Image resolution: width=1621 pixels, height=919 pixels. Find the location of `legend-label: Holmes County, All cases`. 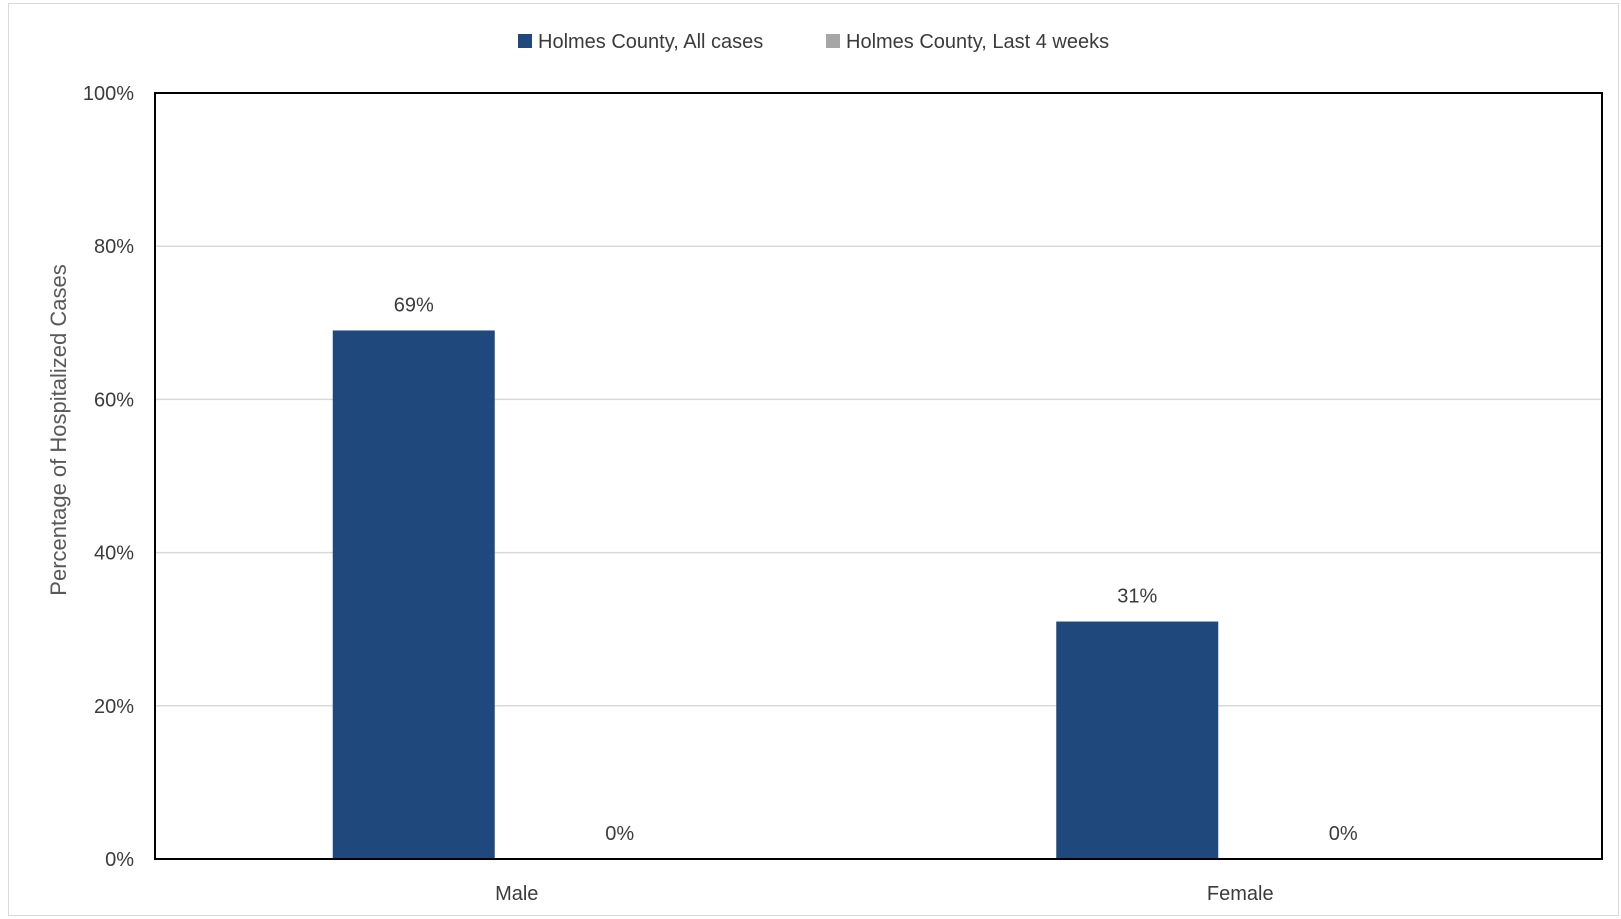

legend-label: Holmes County, All cases is located at coordinates (650, 42).